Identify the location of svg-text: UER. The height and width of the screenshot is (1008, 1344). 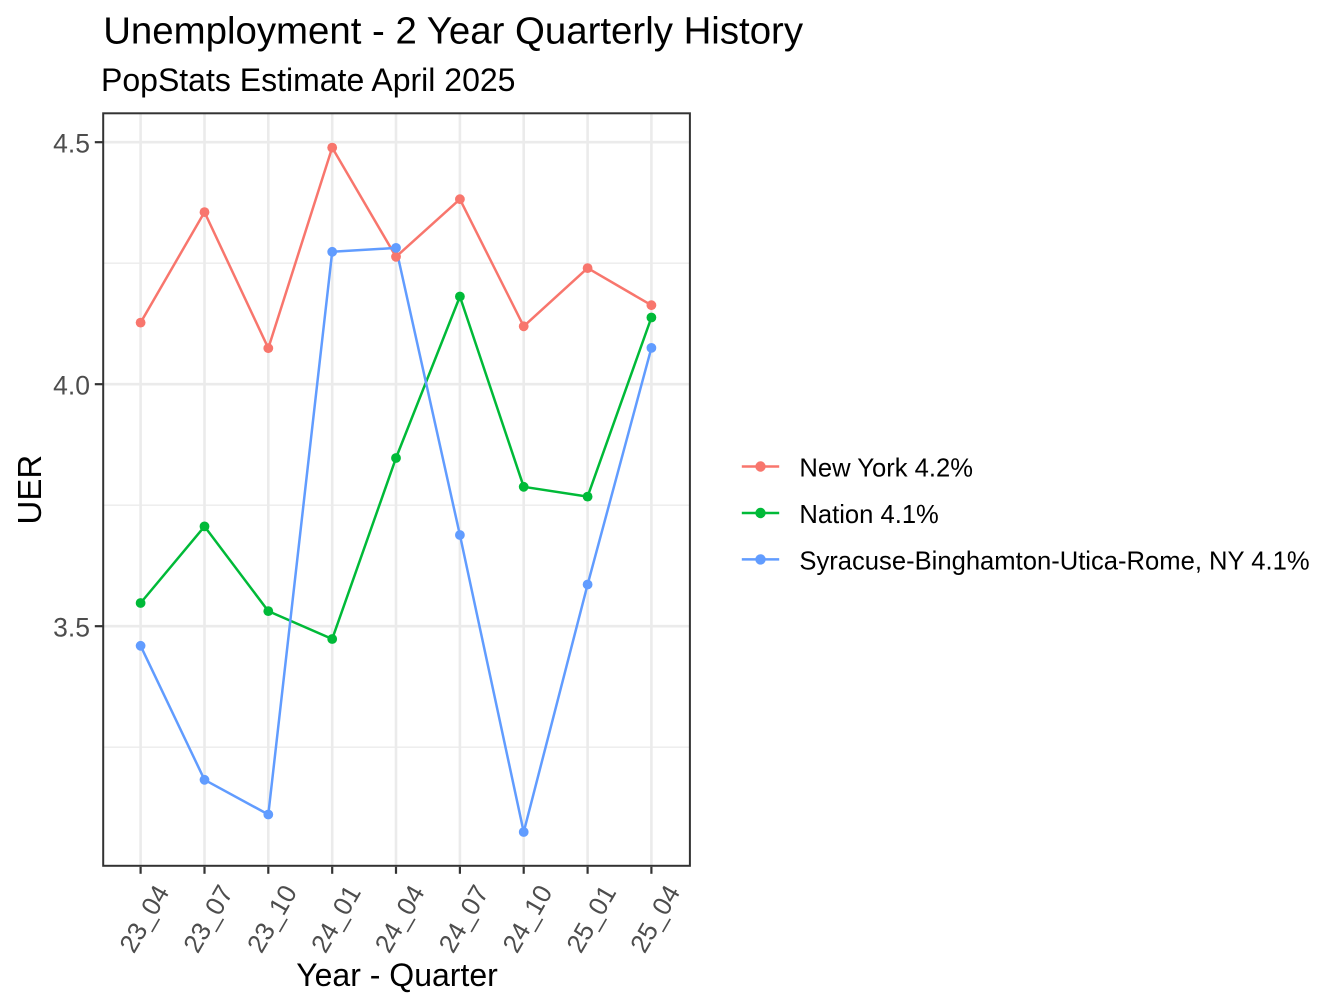
(29, 490).